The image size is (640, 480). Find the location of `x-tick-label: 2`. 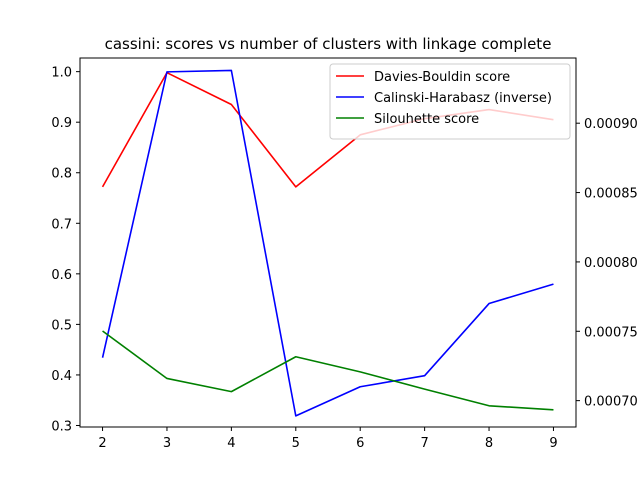

x-tick-label: 2 is located at coordinates (102, 443).